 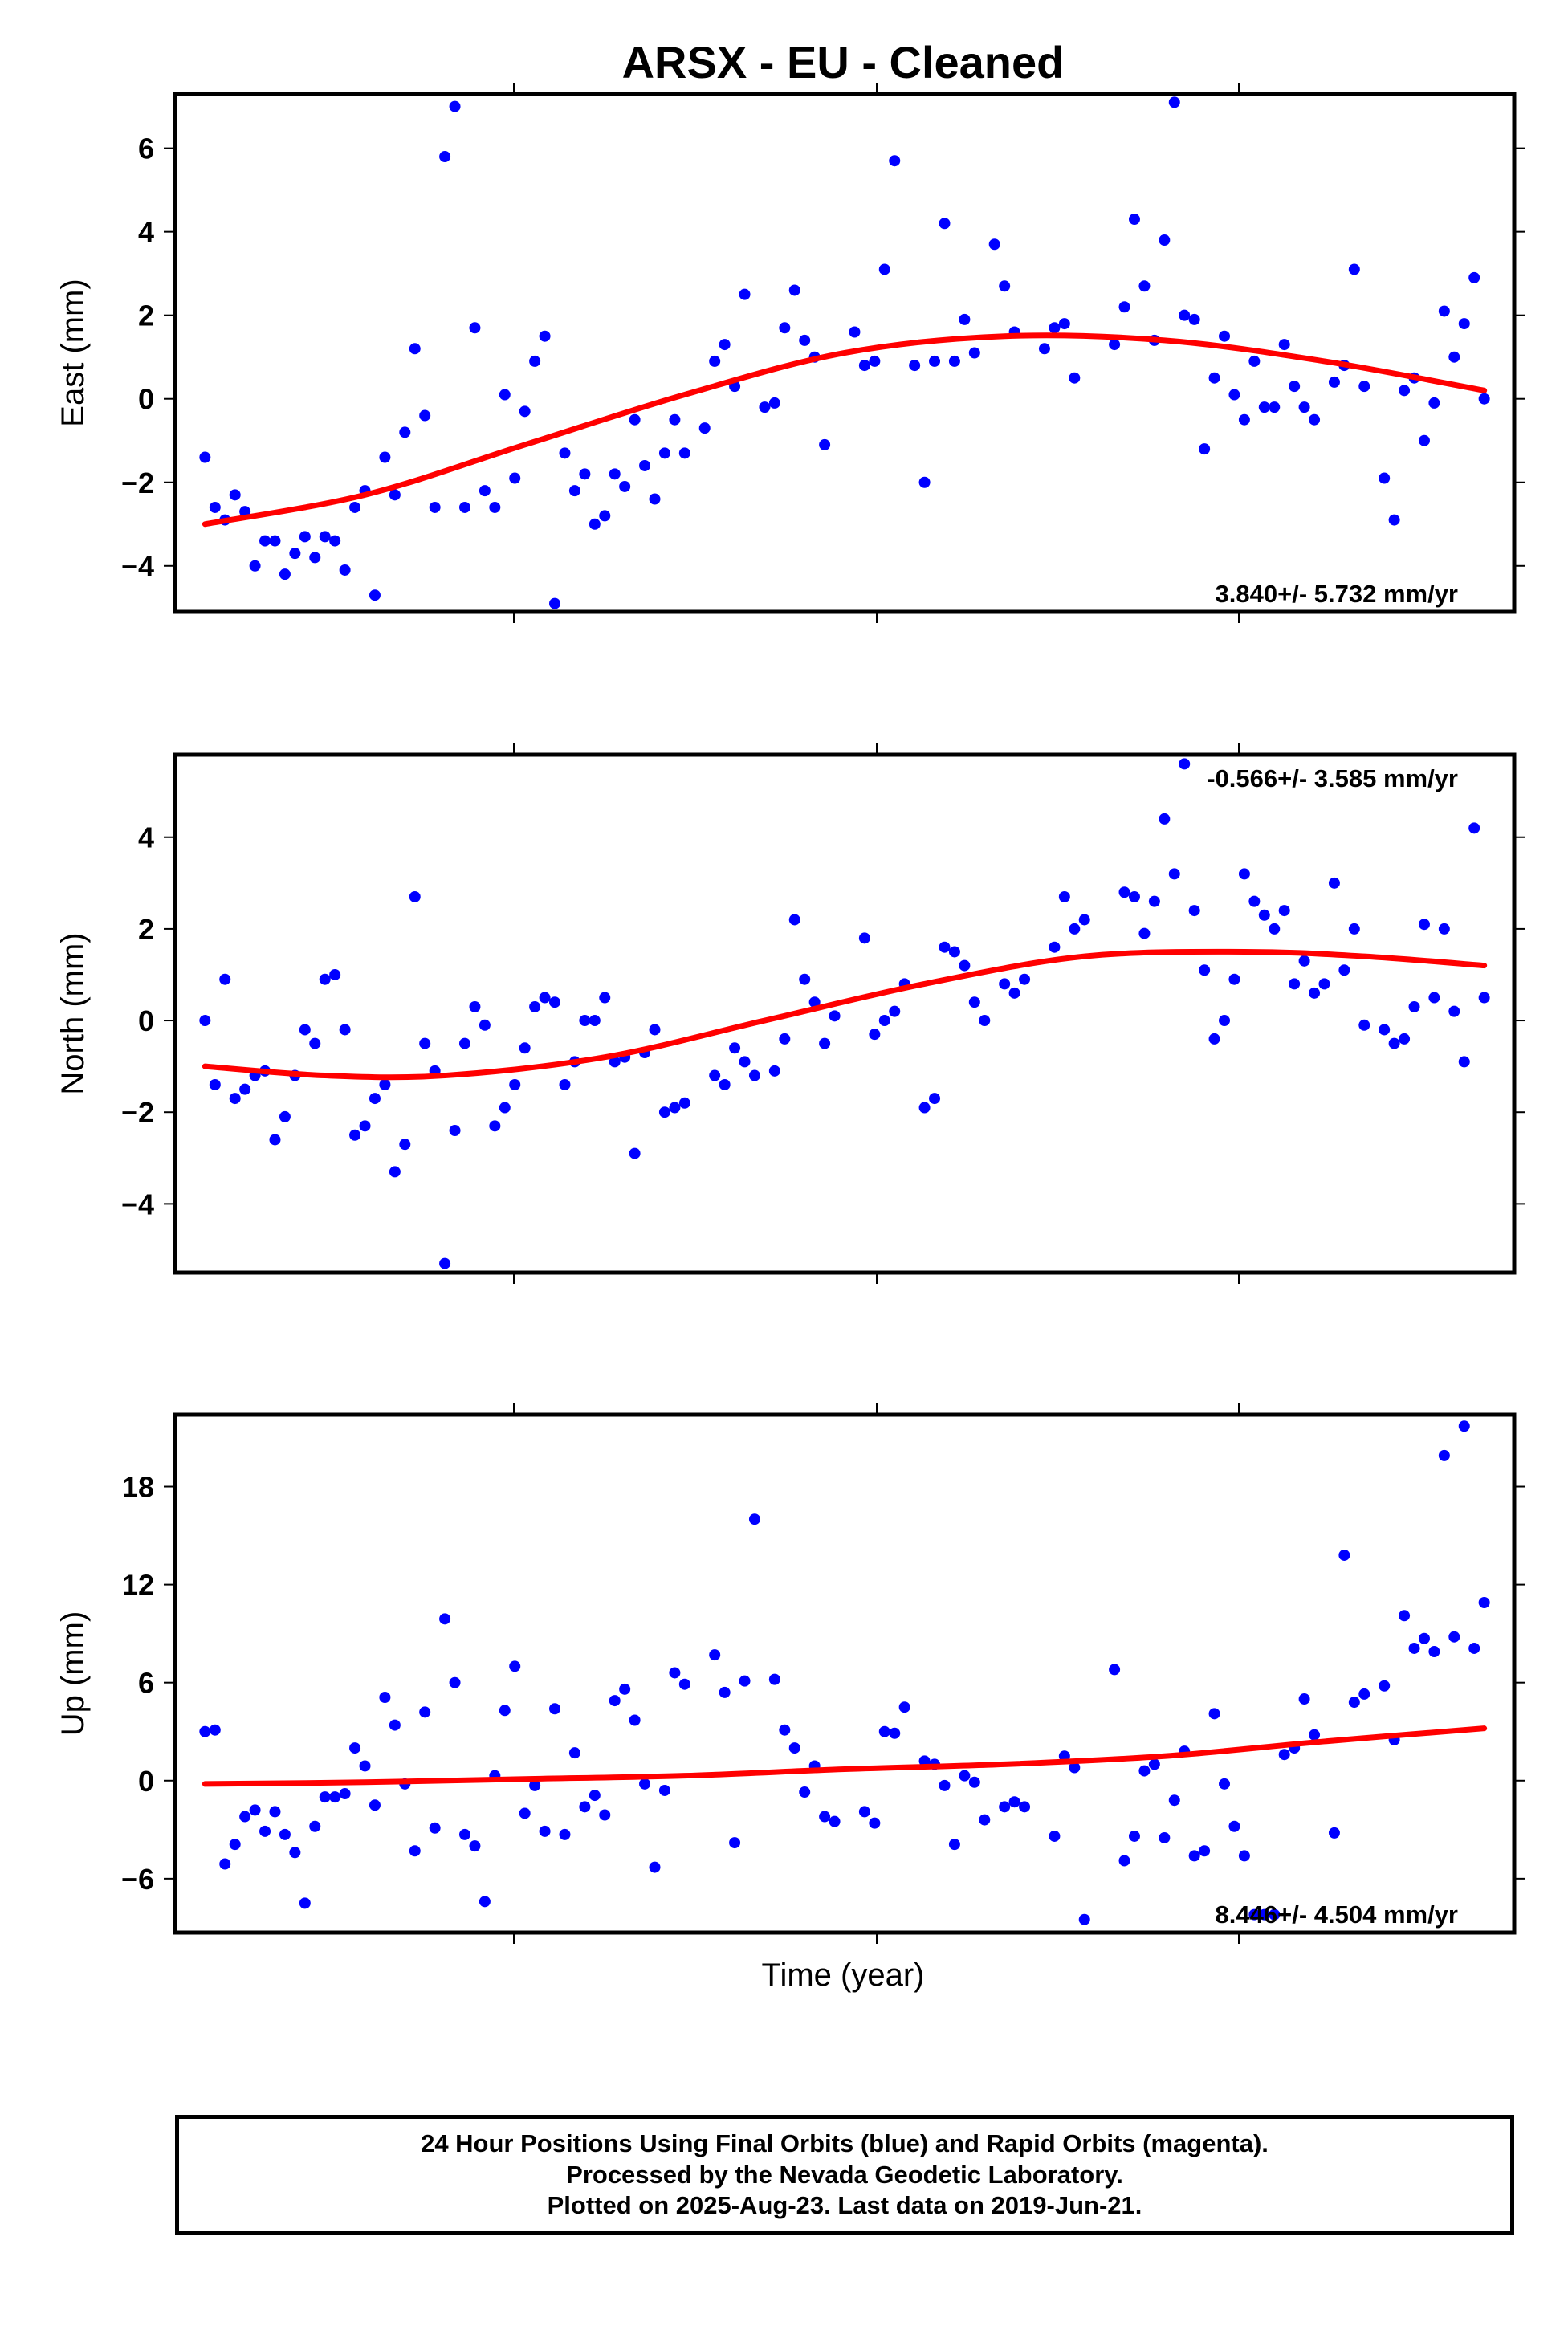 I want to click on y-axis-label: East (mm), so click(x=73, y=352).